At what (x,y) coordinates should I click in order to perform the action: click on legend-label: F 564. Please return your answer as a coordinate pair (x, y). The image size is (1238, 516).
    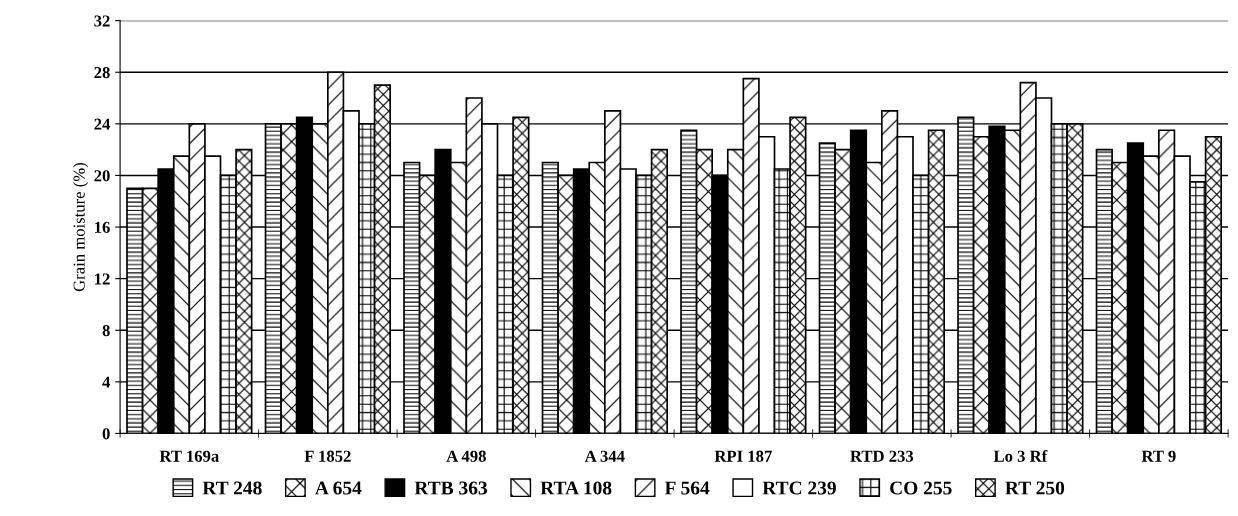
    Looking at the image, I should click on (687, 488).